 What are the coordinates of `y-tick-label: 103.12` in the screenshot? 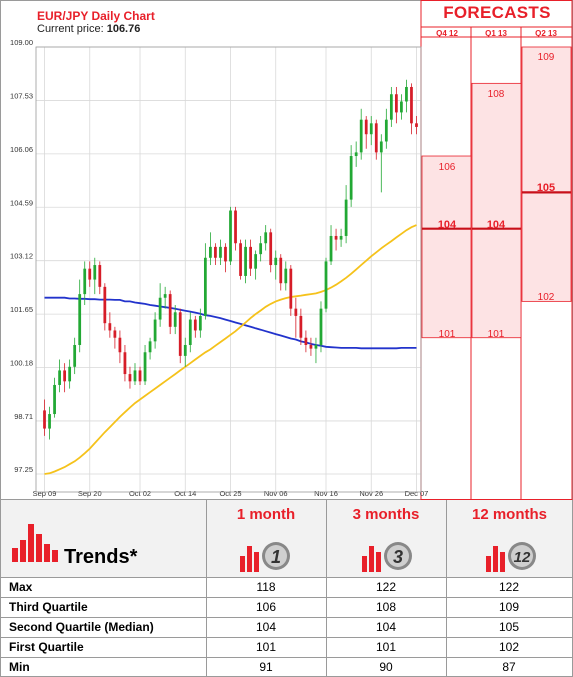 It's located at (21, 256).